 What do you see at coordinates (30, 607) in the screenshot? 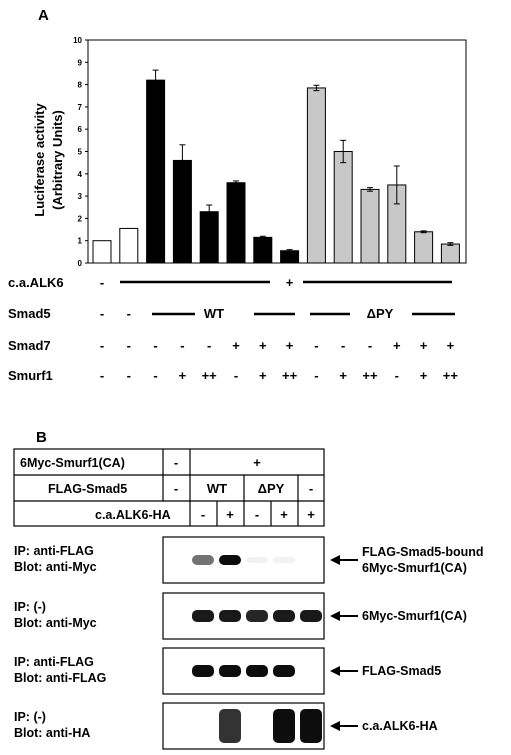
I see `blot-ip-label: IP: (-)` at bounding box center [30, 607].